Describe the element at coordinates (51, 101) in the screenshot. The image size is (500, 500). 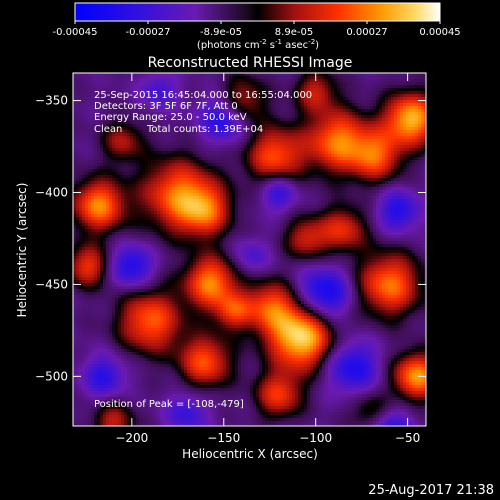
I see `y-tick-label: −350` at that location.